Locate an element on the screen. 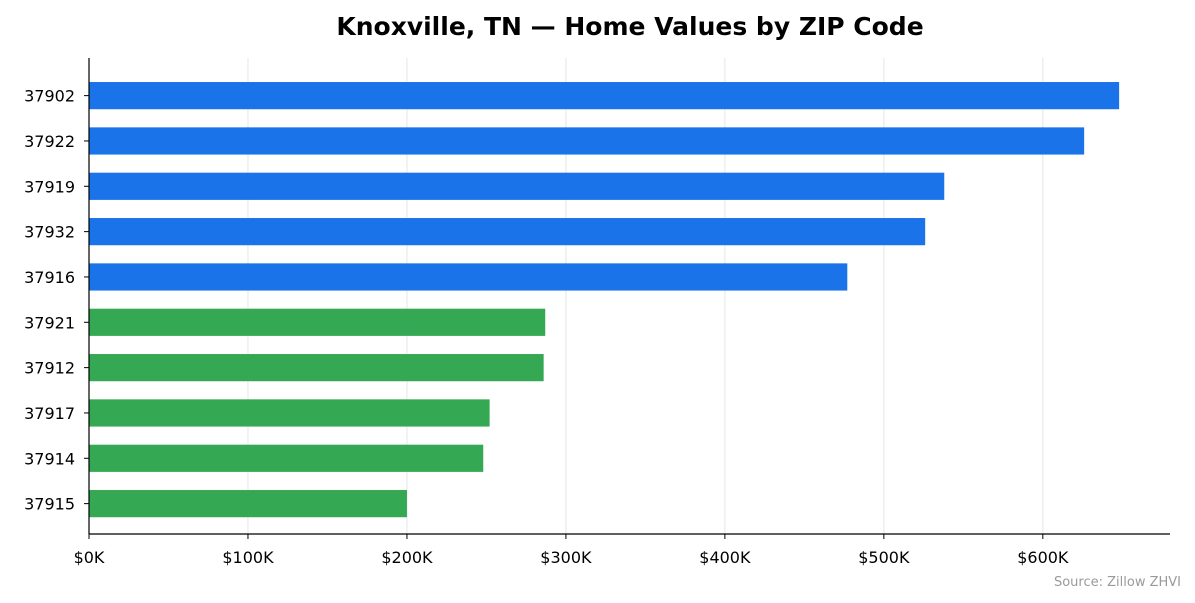  y-tick-label: 37922 is located at coordinates (49, 141).